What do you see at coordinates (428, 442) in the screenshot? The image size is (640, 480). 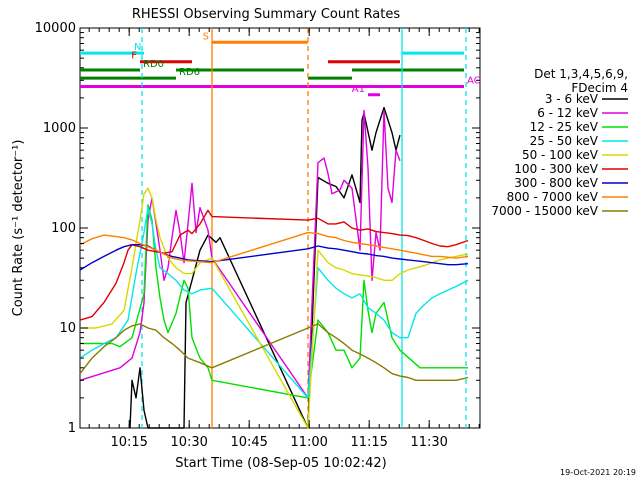 I see `x-tick-label: 11:30` at bounding box center [428, 442].